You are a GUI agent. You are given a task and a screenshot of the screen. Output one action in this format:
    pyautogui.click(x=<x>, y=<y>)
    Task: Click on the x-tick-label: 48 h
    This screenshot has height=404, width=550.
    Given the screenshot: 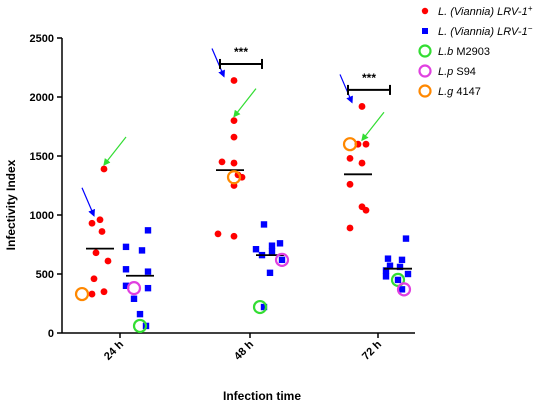 What is the action you would take?
    pyautogui.click(x=244, y=350)
    